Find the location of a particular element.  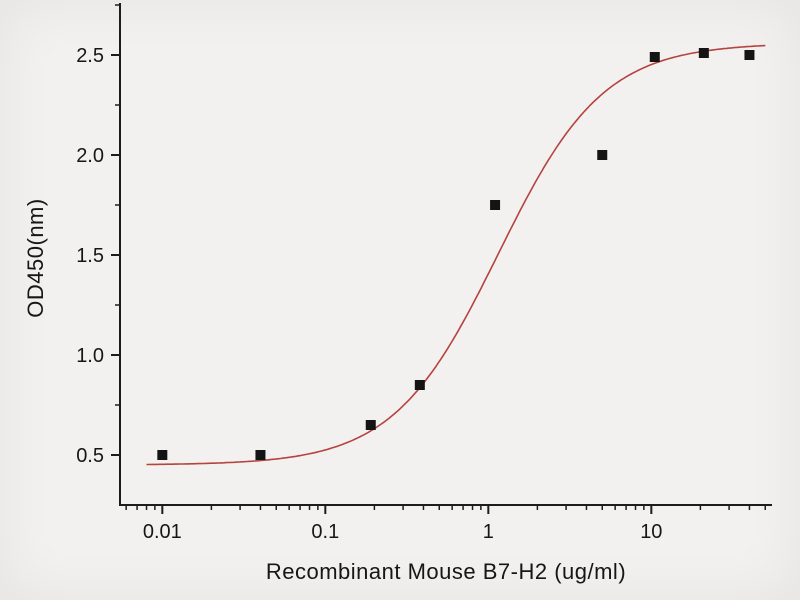

y-tick-label: 2.0 is located at coordinates (90, 156).